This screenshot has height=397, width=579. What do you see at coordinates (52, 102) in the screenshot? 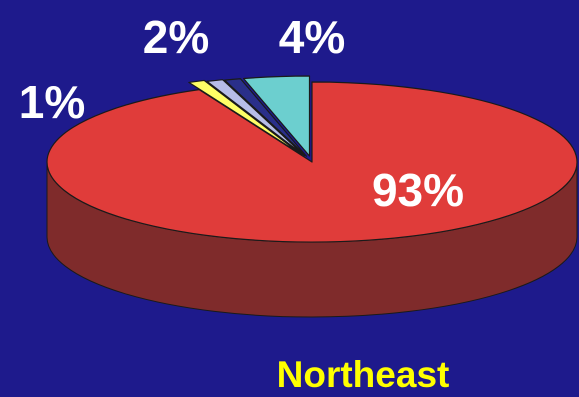
I see `slice-label-1: 1%` at bounding box center [52, 102].